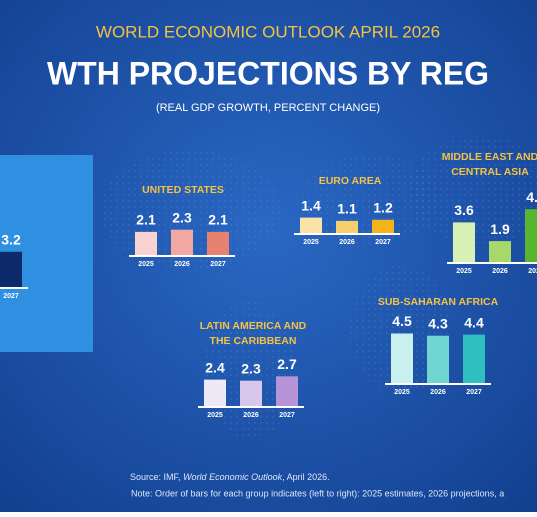  I want to click on chart-title: EURO AREA, so click(350, 181).